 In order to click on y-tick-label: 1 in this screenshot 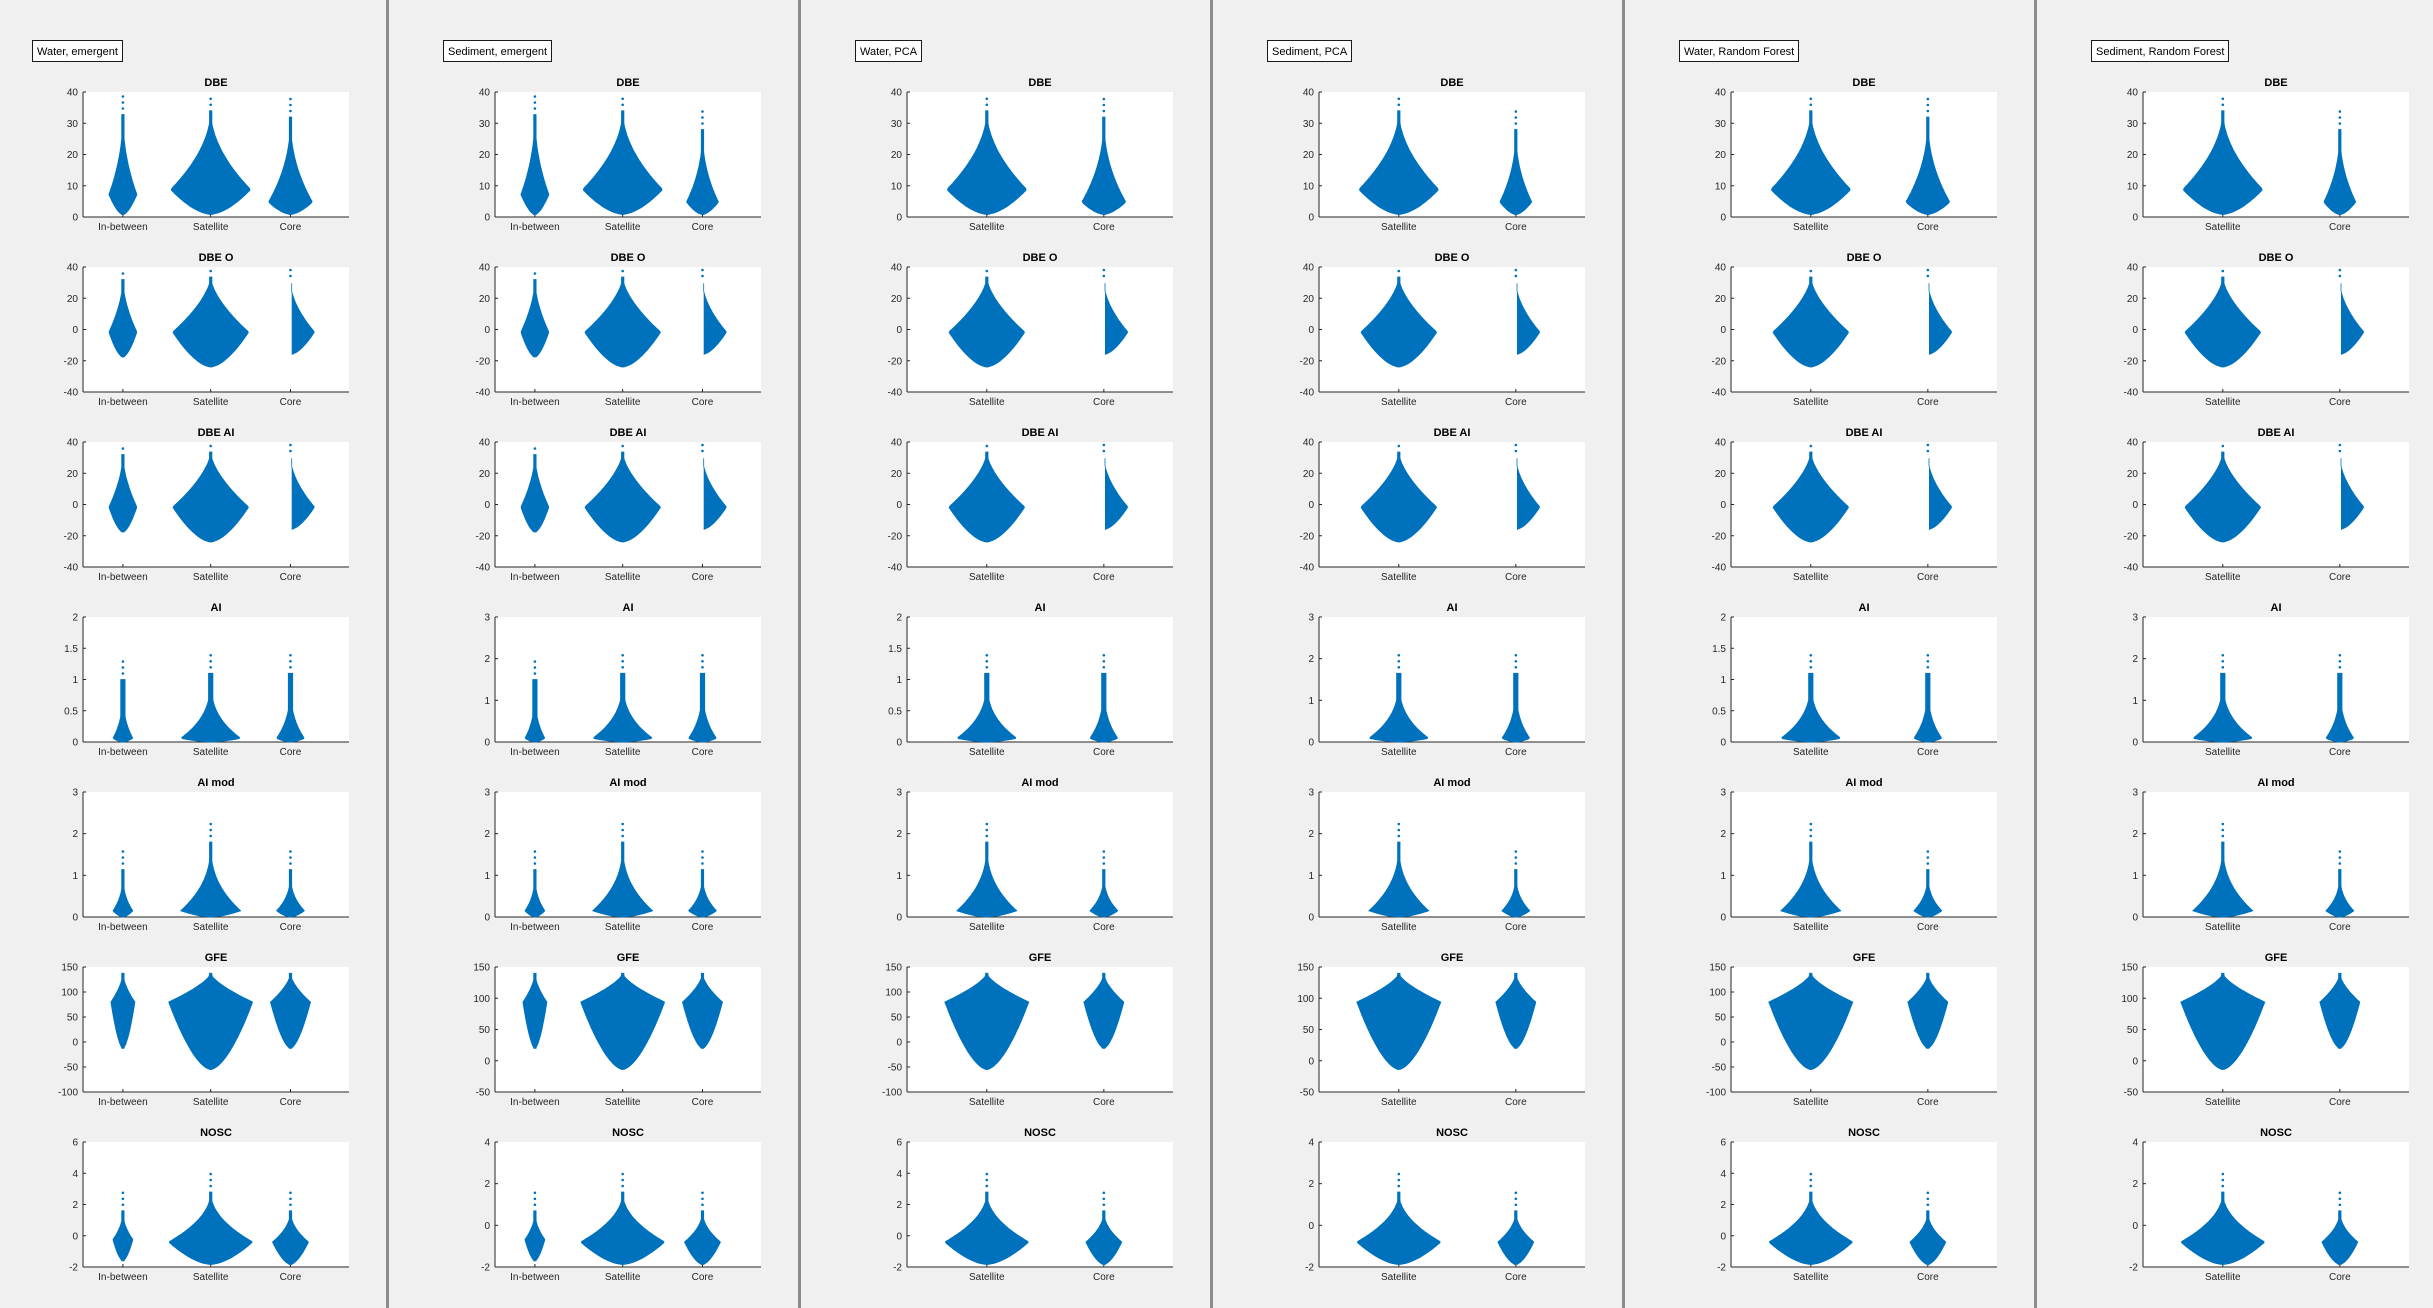, I will do `click(75, 876)`.